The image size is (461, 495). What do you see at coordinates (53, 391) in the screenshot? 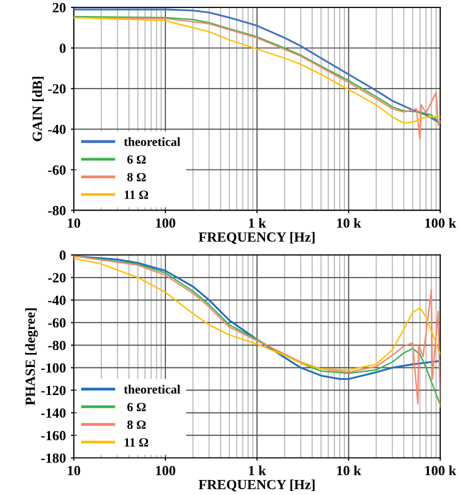
I see `y-tick-label: -120` at bounding box center [53, 391].